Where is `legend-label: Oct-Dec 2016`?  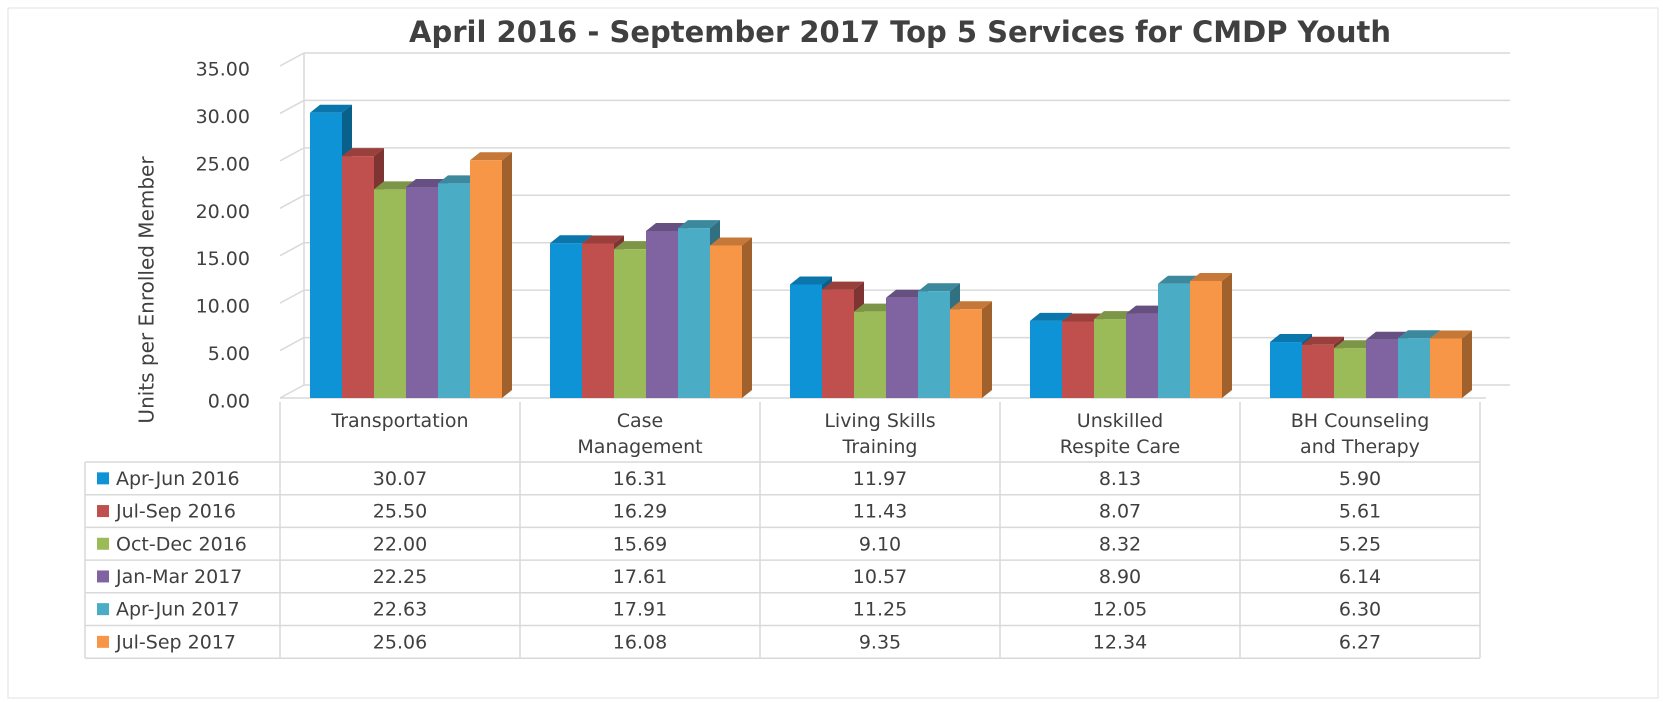 legend-label: Oct-Dec 2016 is located at coordinates (181, 544).